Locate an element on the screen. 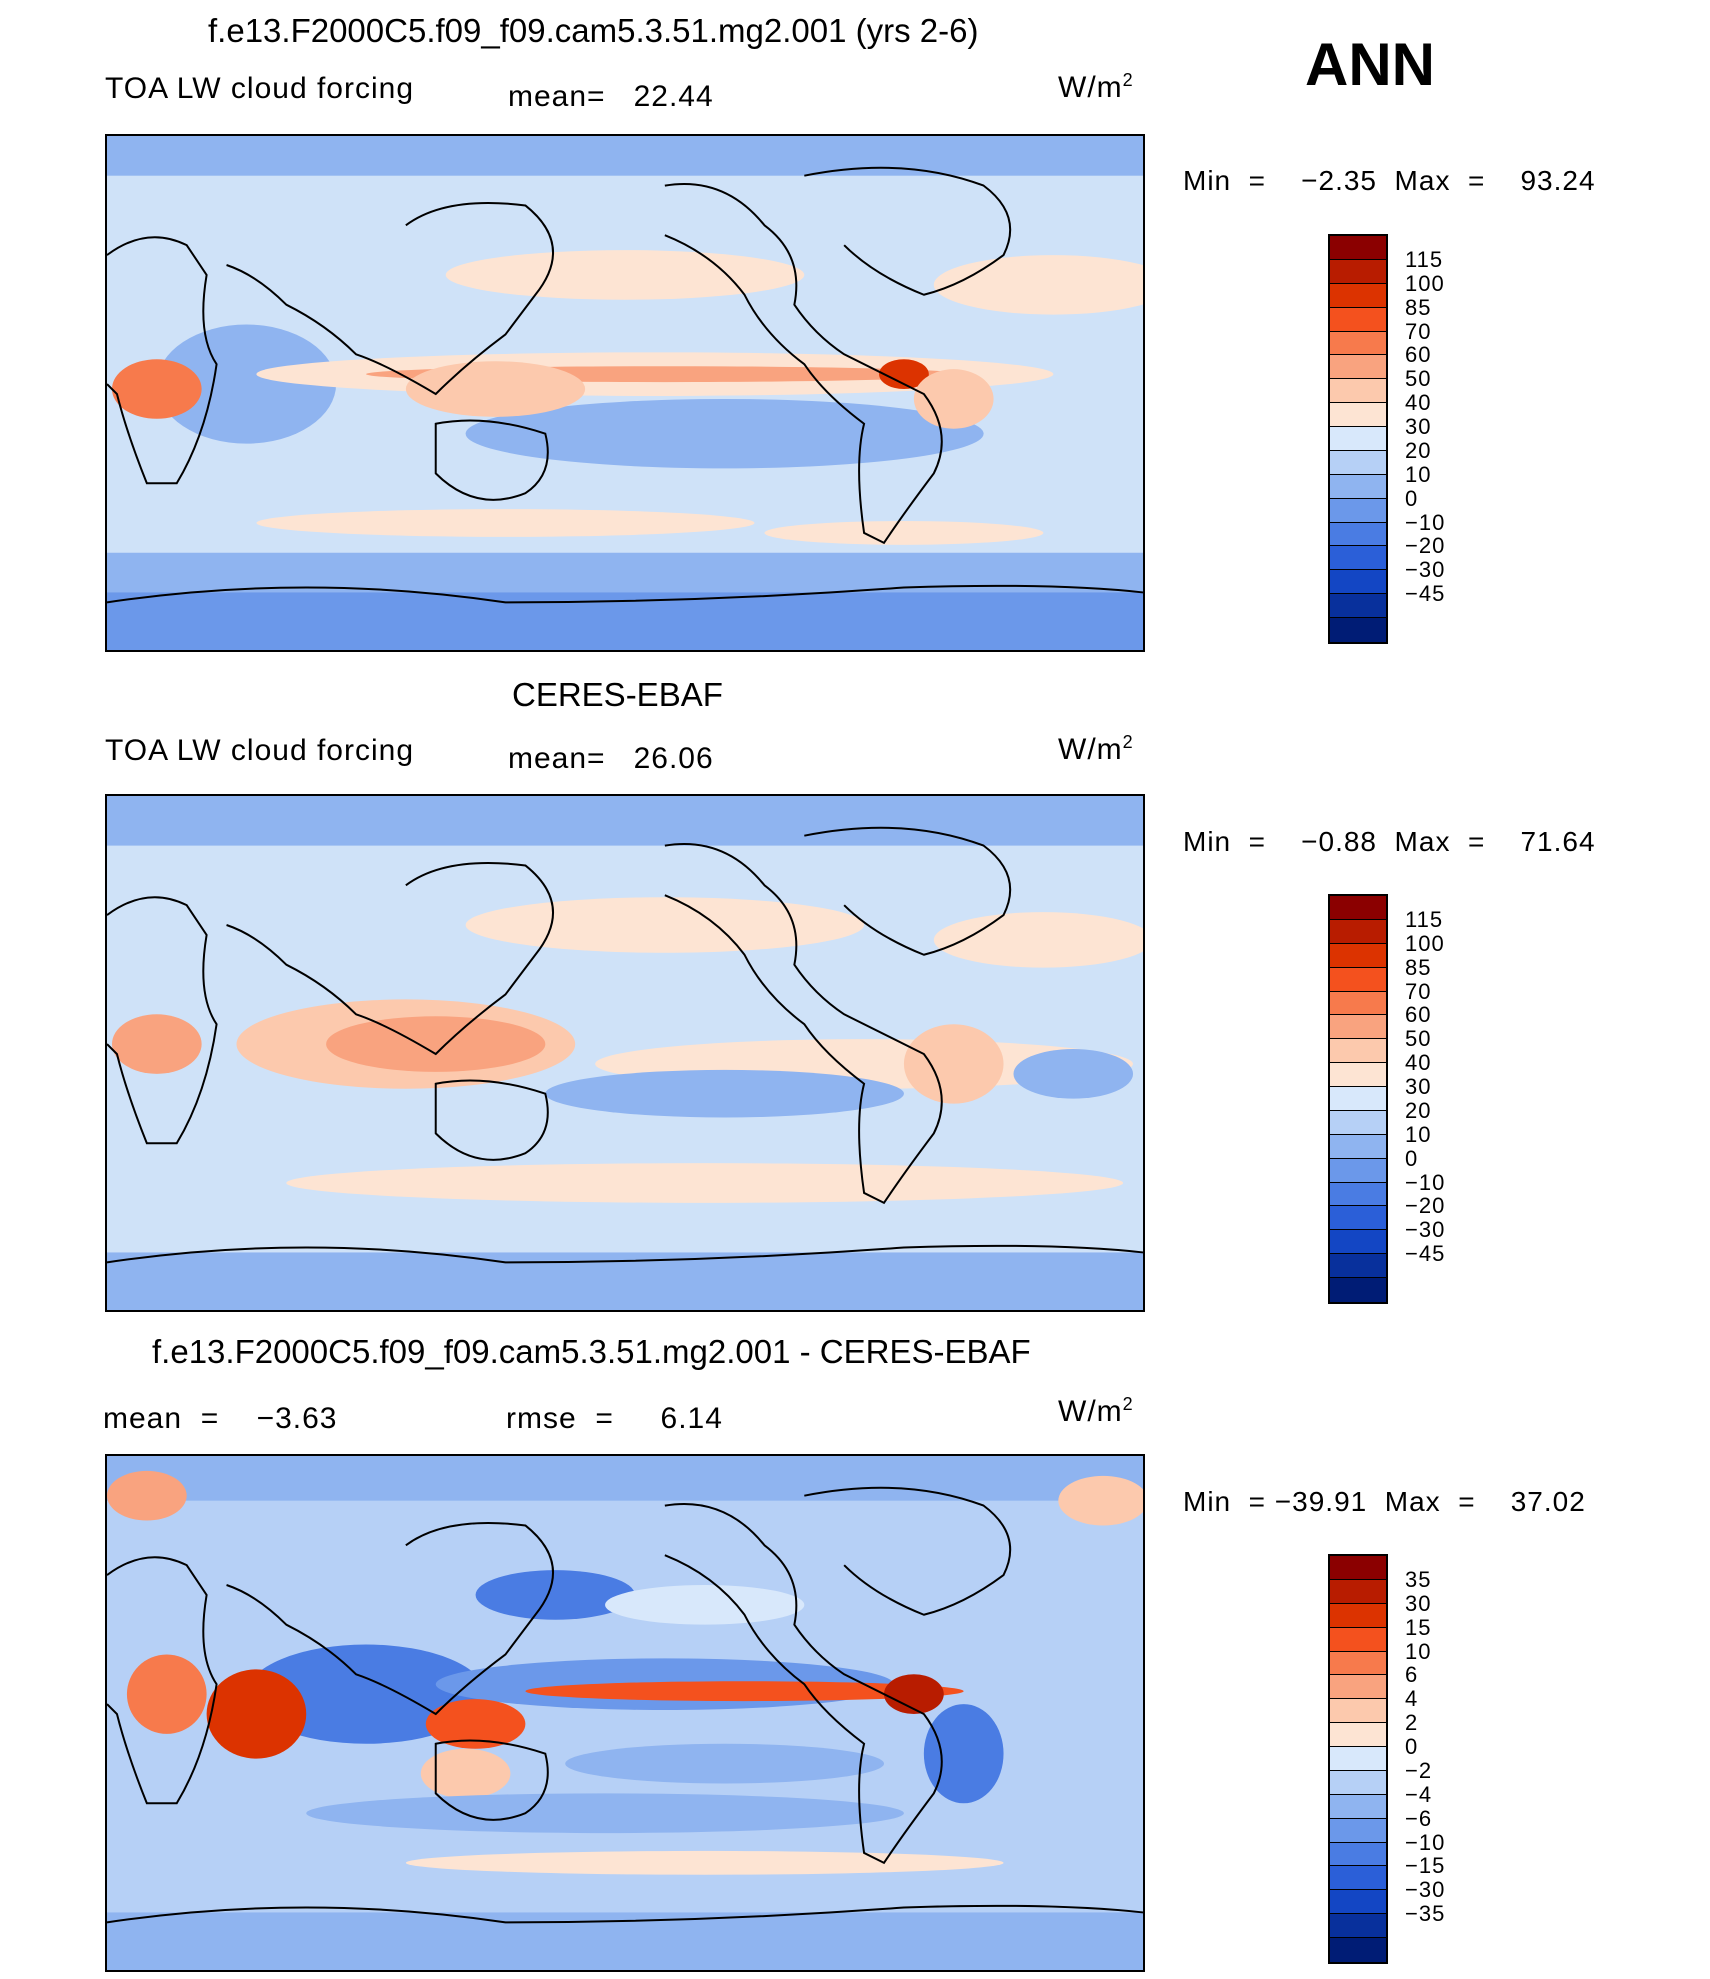  panel1-unit: W/m2 is located at coordinates (1096, 87).